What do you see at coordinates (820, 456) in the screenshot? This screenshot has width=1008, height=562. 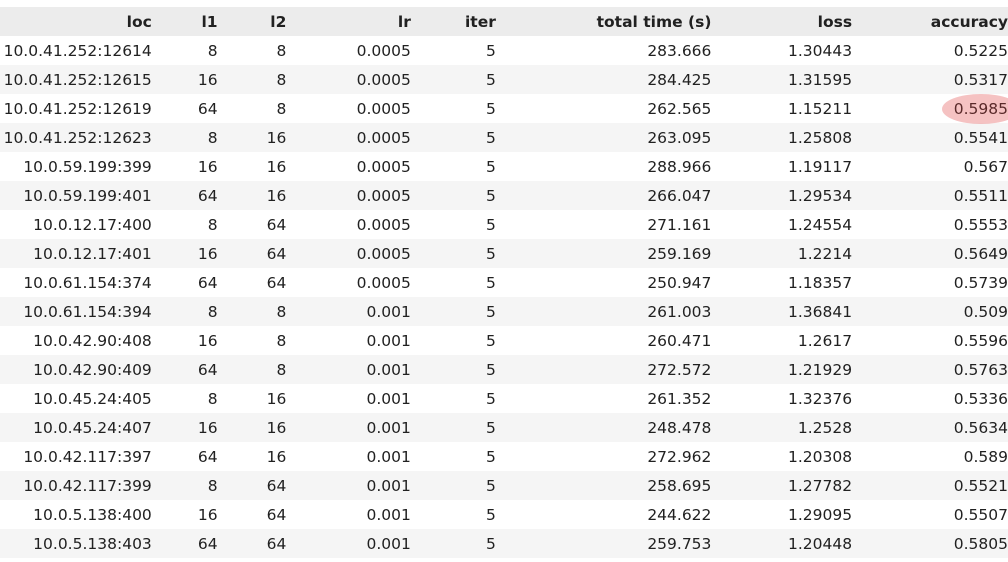 I see `cell-loss: 1.20308` at bounding box center [820, 456].